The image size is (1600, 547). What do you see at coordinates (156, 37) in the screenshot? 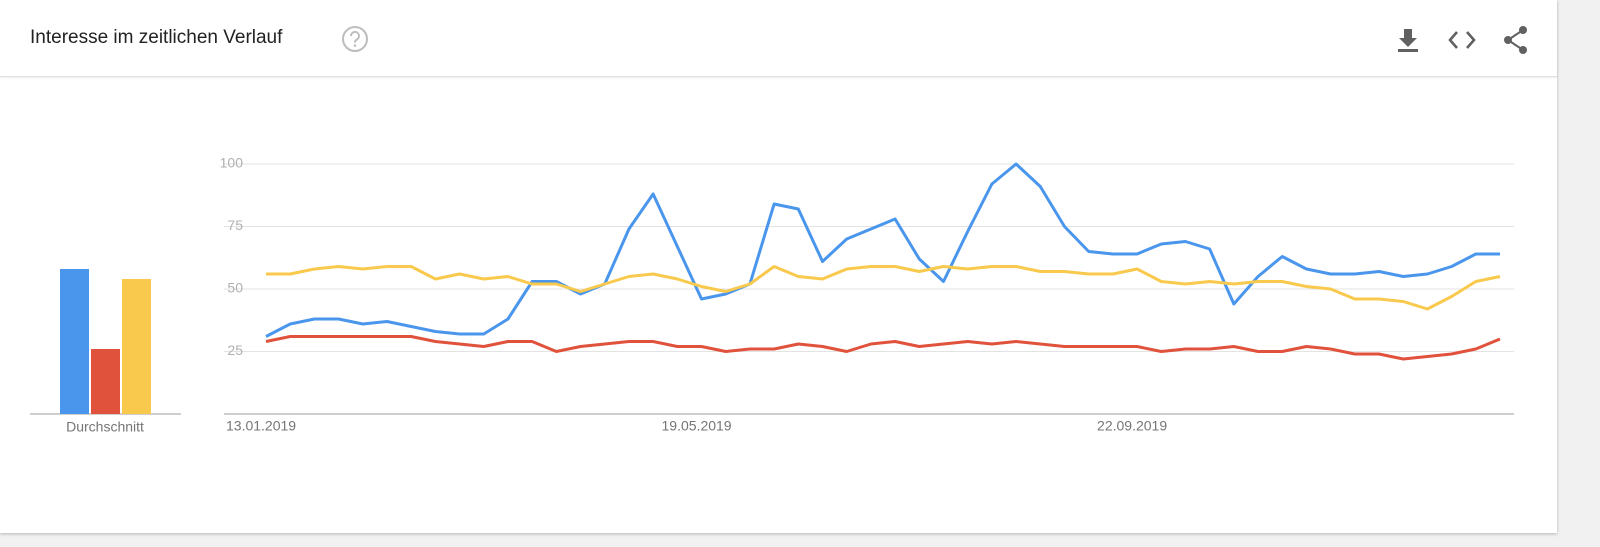
I see `card-title: Interesse im zeitlichen Verlauf` at bounding box center [156, 37].